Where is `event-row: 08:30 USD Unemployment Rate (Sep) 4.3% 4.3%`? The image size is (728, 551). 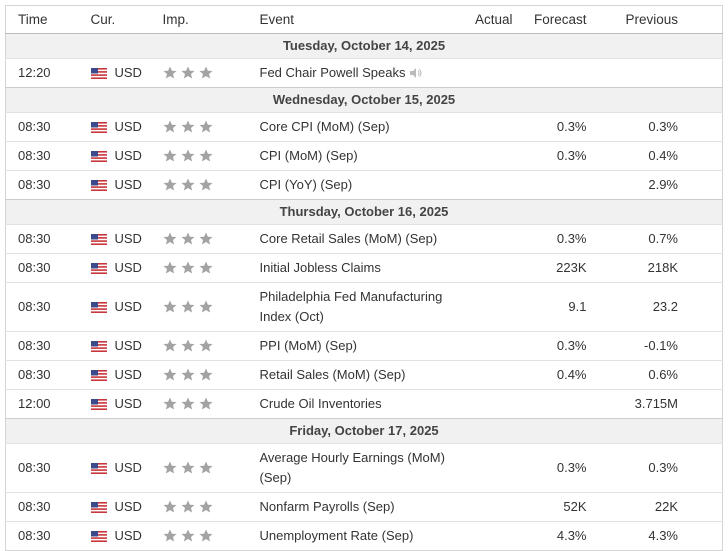 event-row: 08:30 USD Unemployment Rate (Sep) 4.3% 4.3% is located at coordinates (364, 536).